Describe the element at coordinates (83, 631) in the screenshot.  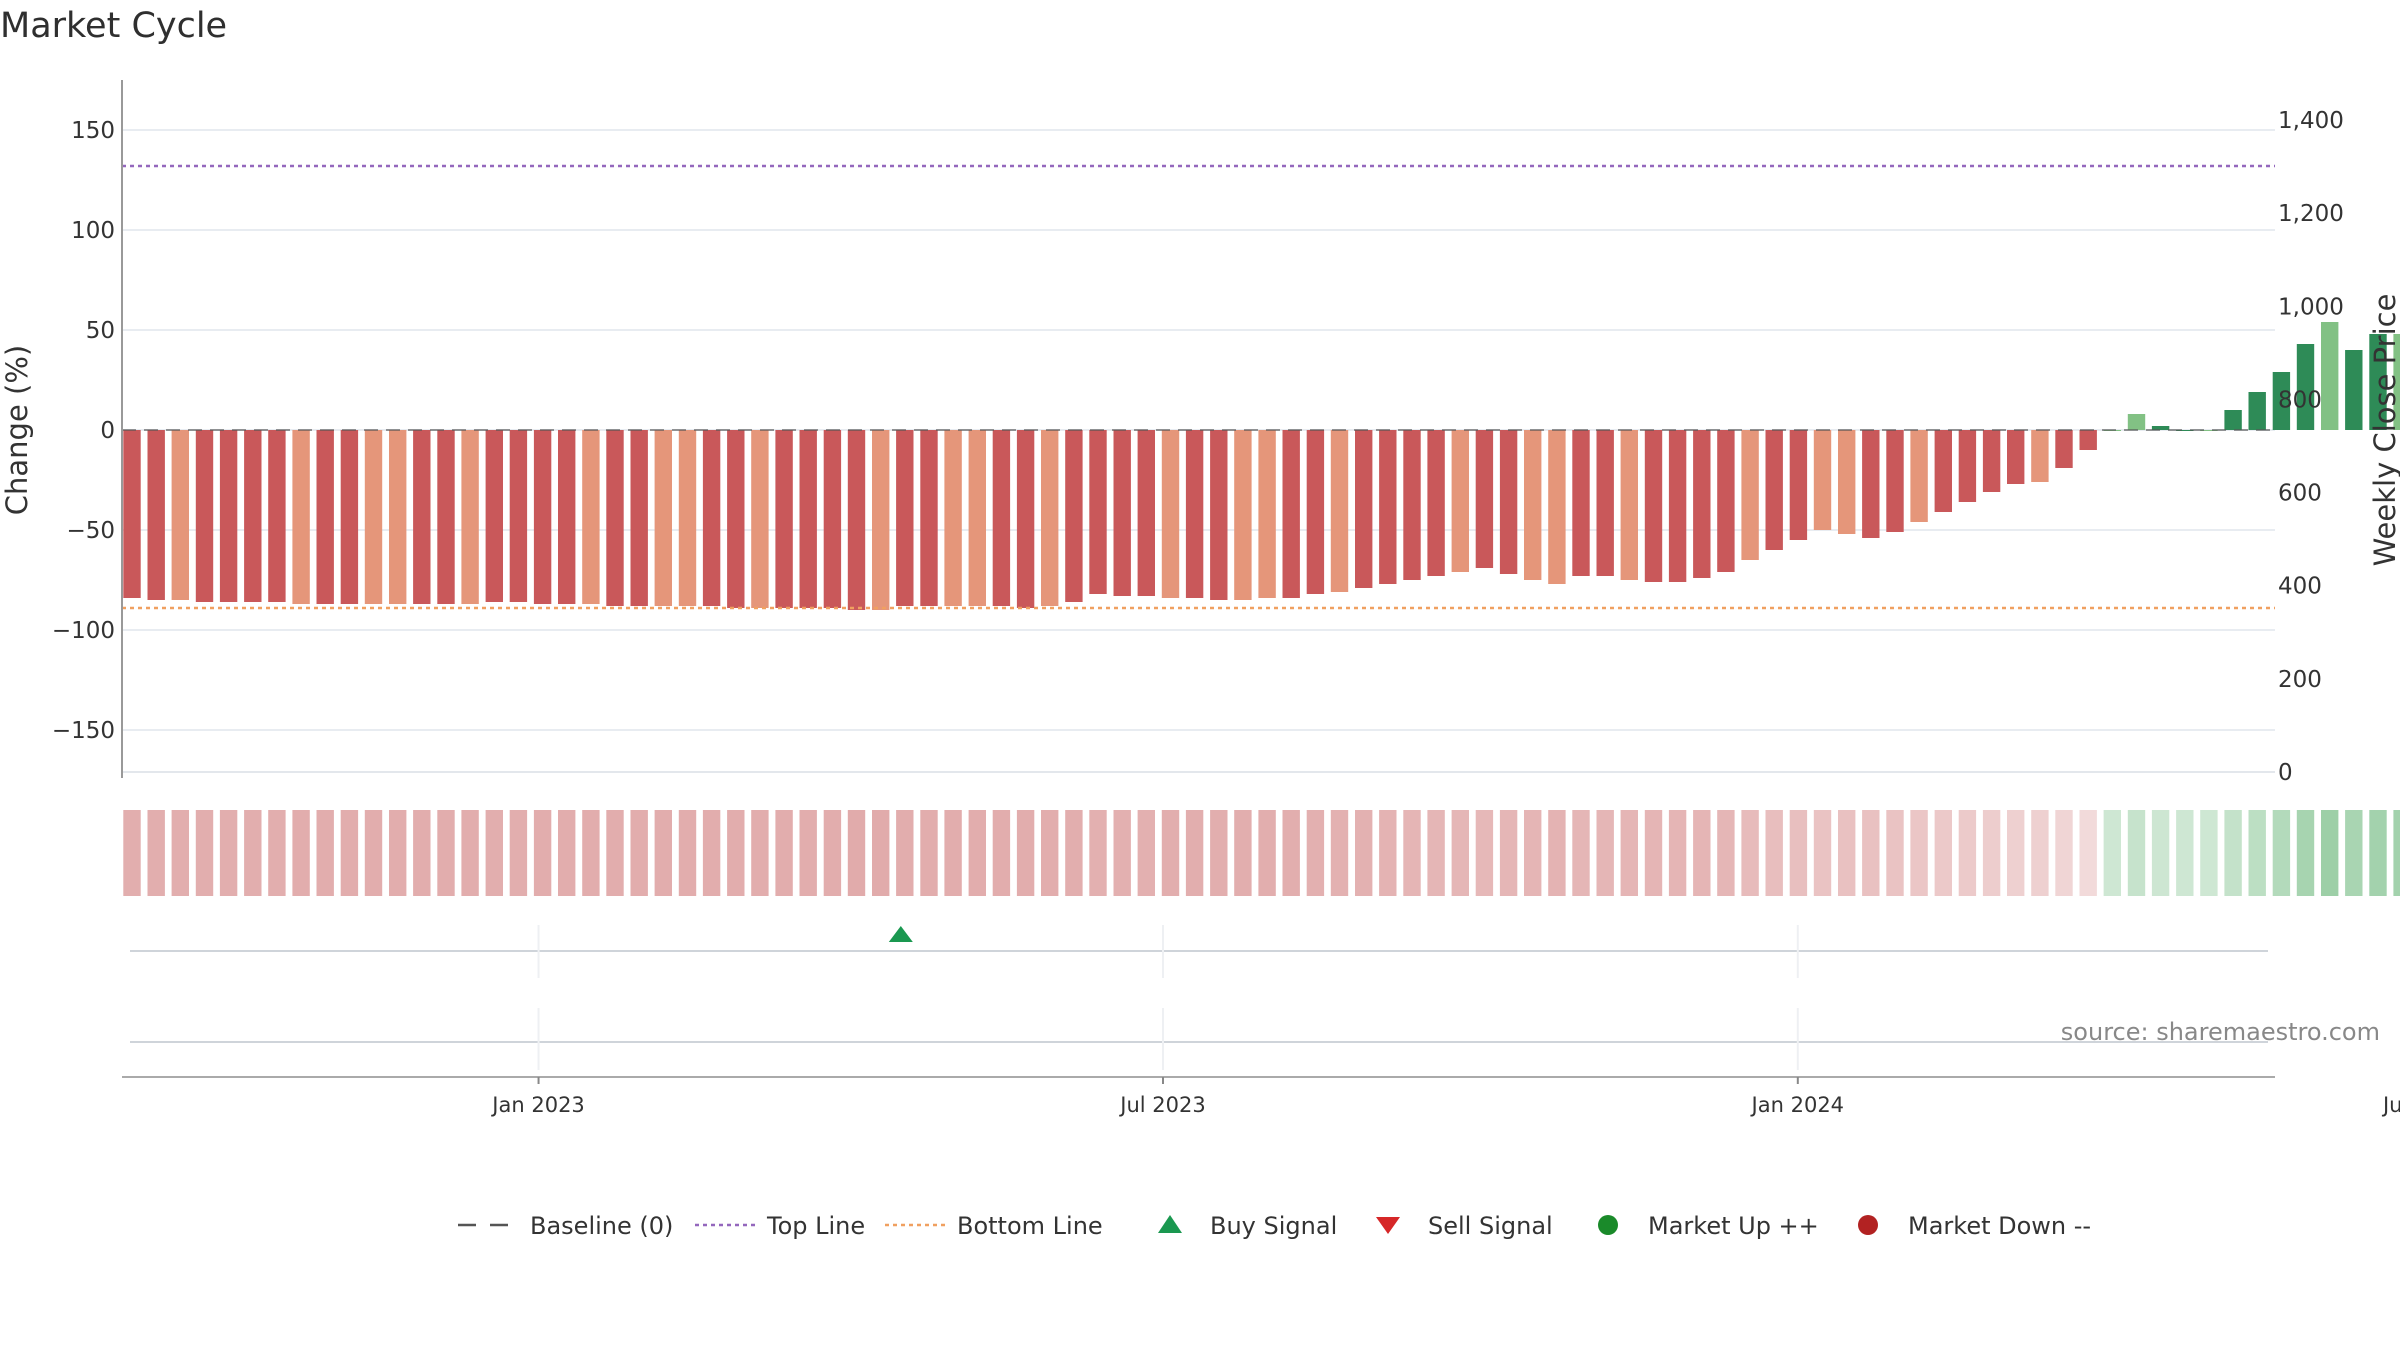
I see `y-tick-label: −100` at that location.